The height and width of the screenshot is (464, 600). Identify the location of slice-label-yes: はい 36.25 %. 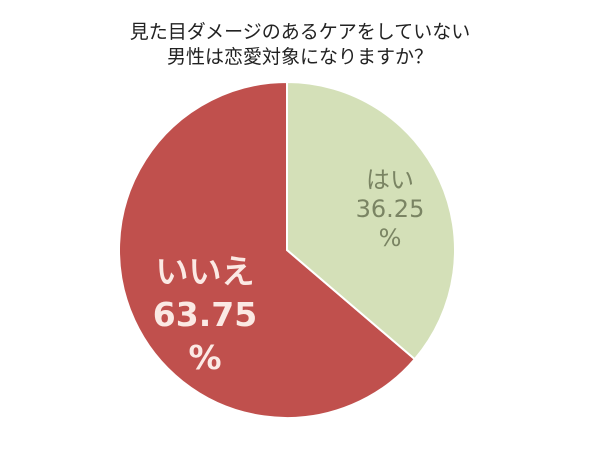
(390, 209).